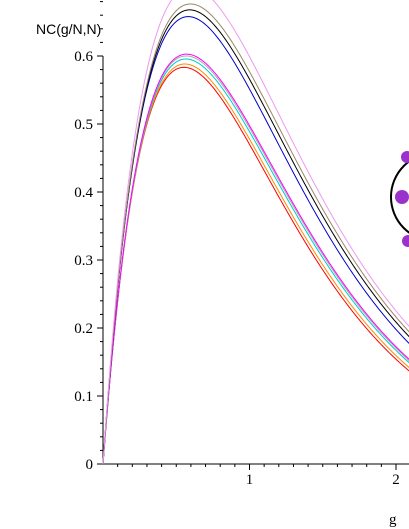 The width and height of the screenshot is (409, 529). Describe the element at coordinates (68, 29) in the screenshot. I see `y-axis-label: NC(g/N,N)` at that location.